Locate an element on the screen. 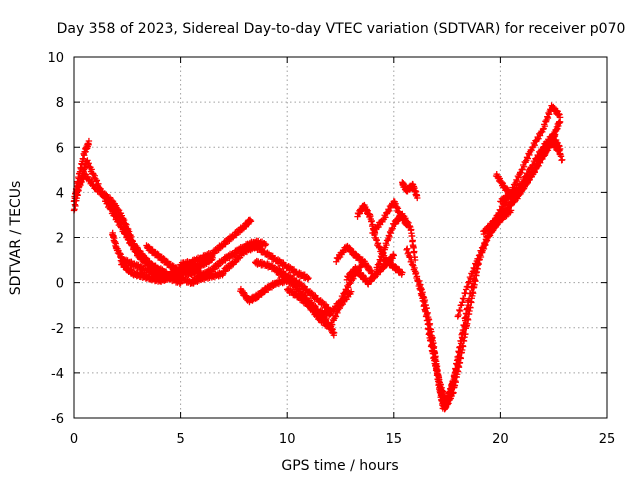 This screenshot has width=640, height=480. y-tick-labels: -6 -4 -2 0 2 4 6 8 10 is located at coordinates (55, 239).